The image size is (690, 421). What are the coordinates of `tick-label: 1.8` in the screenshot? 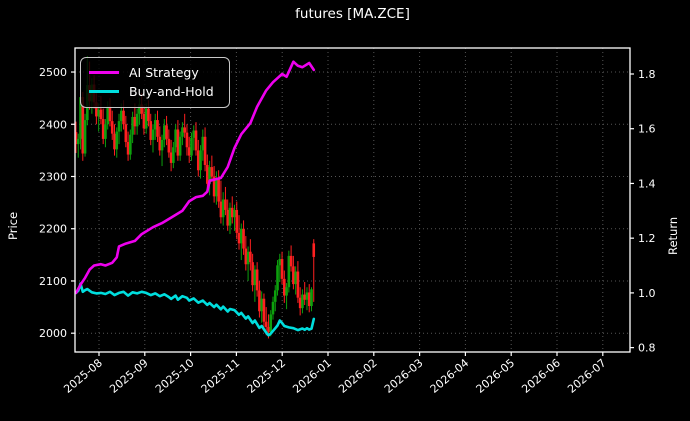 It's located at (647, 74).